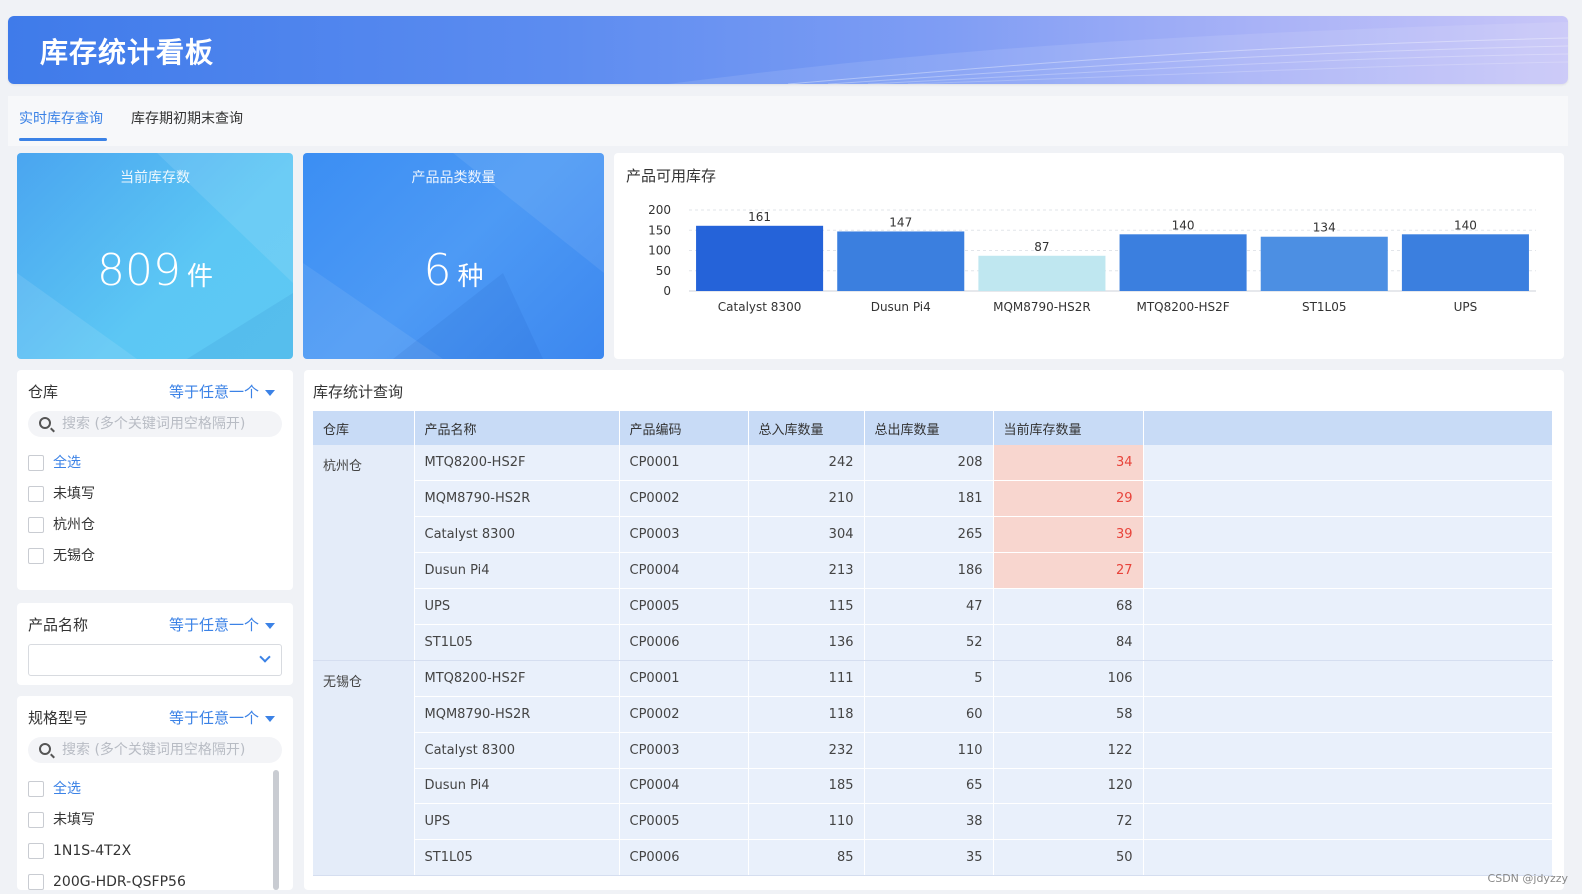 The height and width of the screenshot is (894, 1582). What do you see at coordinates (1042, 307) in the screenshot?
I see `x-tick-label: MQM8790-HS2R` at bounding box center [1042, 307].